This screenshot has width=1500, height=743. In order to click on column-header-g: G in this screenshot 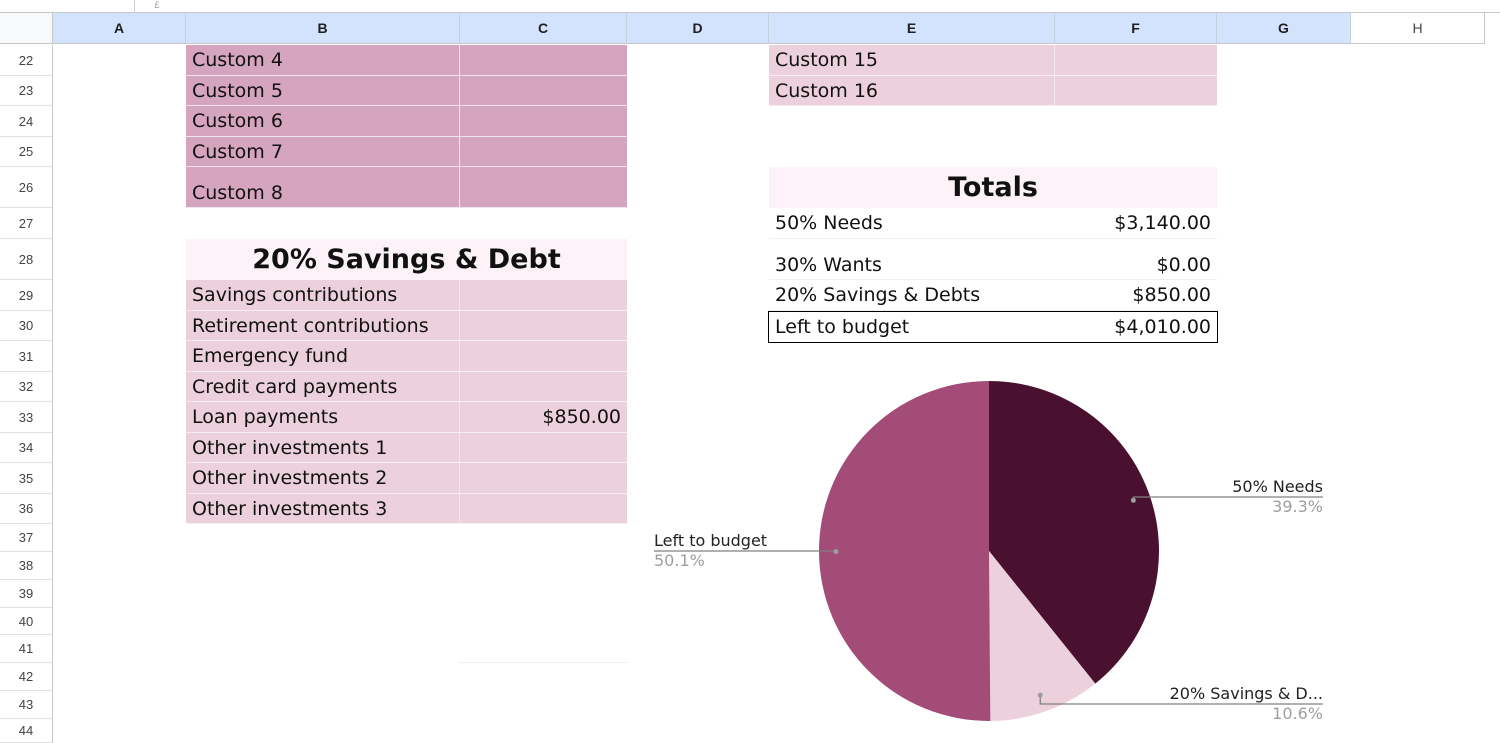, I will do `click(1284, 28)`.